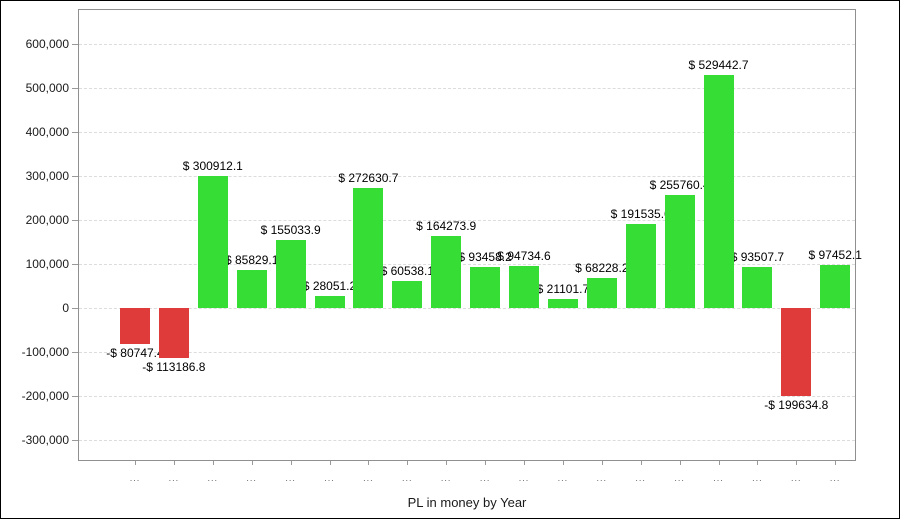 The width and height of the screenshot is (900, 519). What do you see at coordinates (47, 220) in the screenshot?
I see `y-tick-label: 200,000` at bounding box center [47, 220].